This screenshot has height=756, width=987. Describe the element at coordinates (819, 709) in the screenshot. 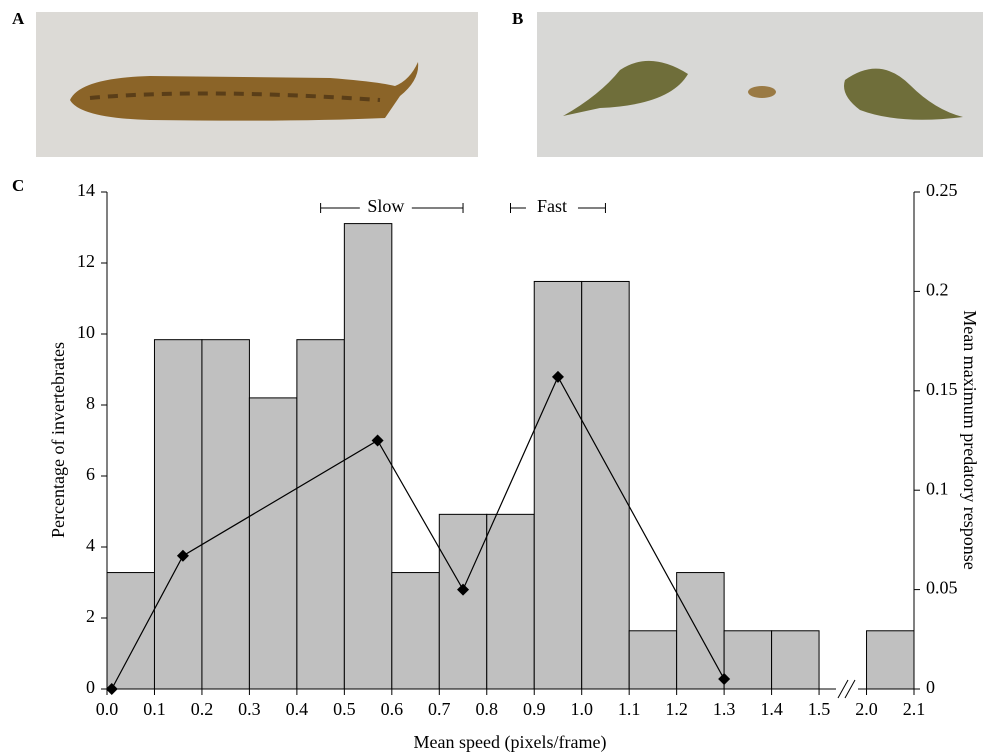

I see `x-tick-label: 1.5` at that location.